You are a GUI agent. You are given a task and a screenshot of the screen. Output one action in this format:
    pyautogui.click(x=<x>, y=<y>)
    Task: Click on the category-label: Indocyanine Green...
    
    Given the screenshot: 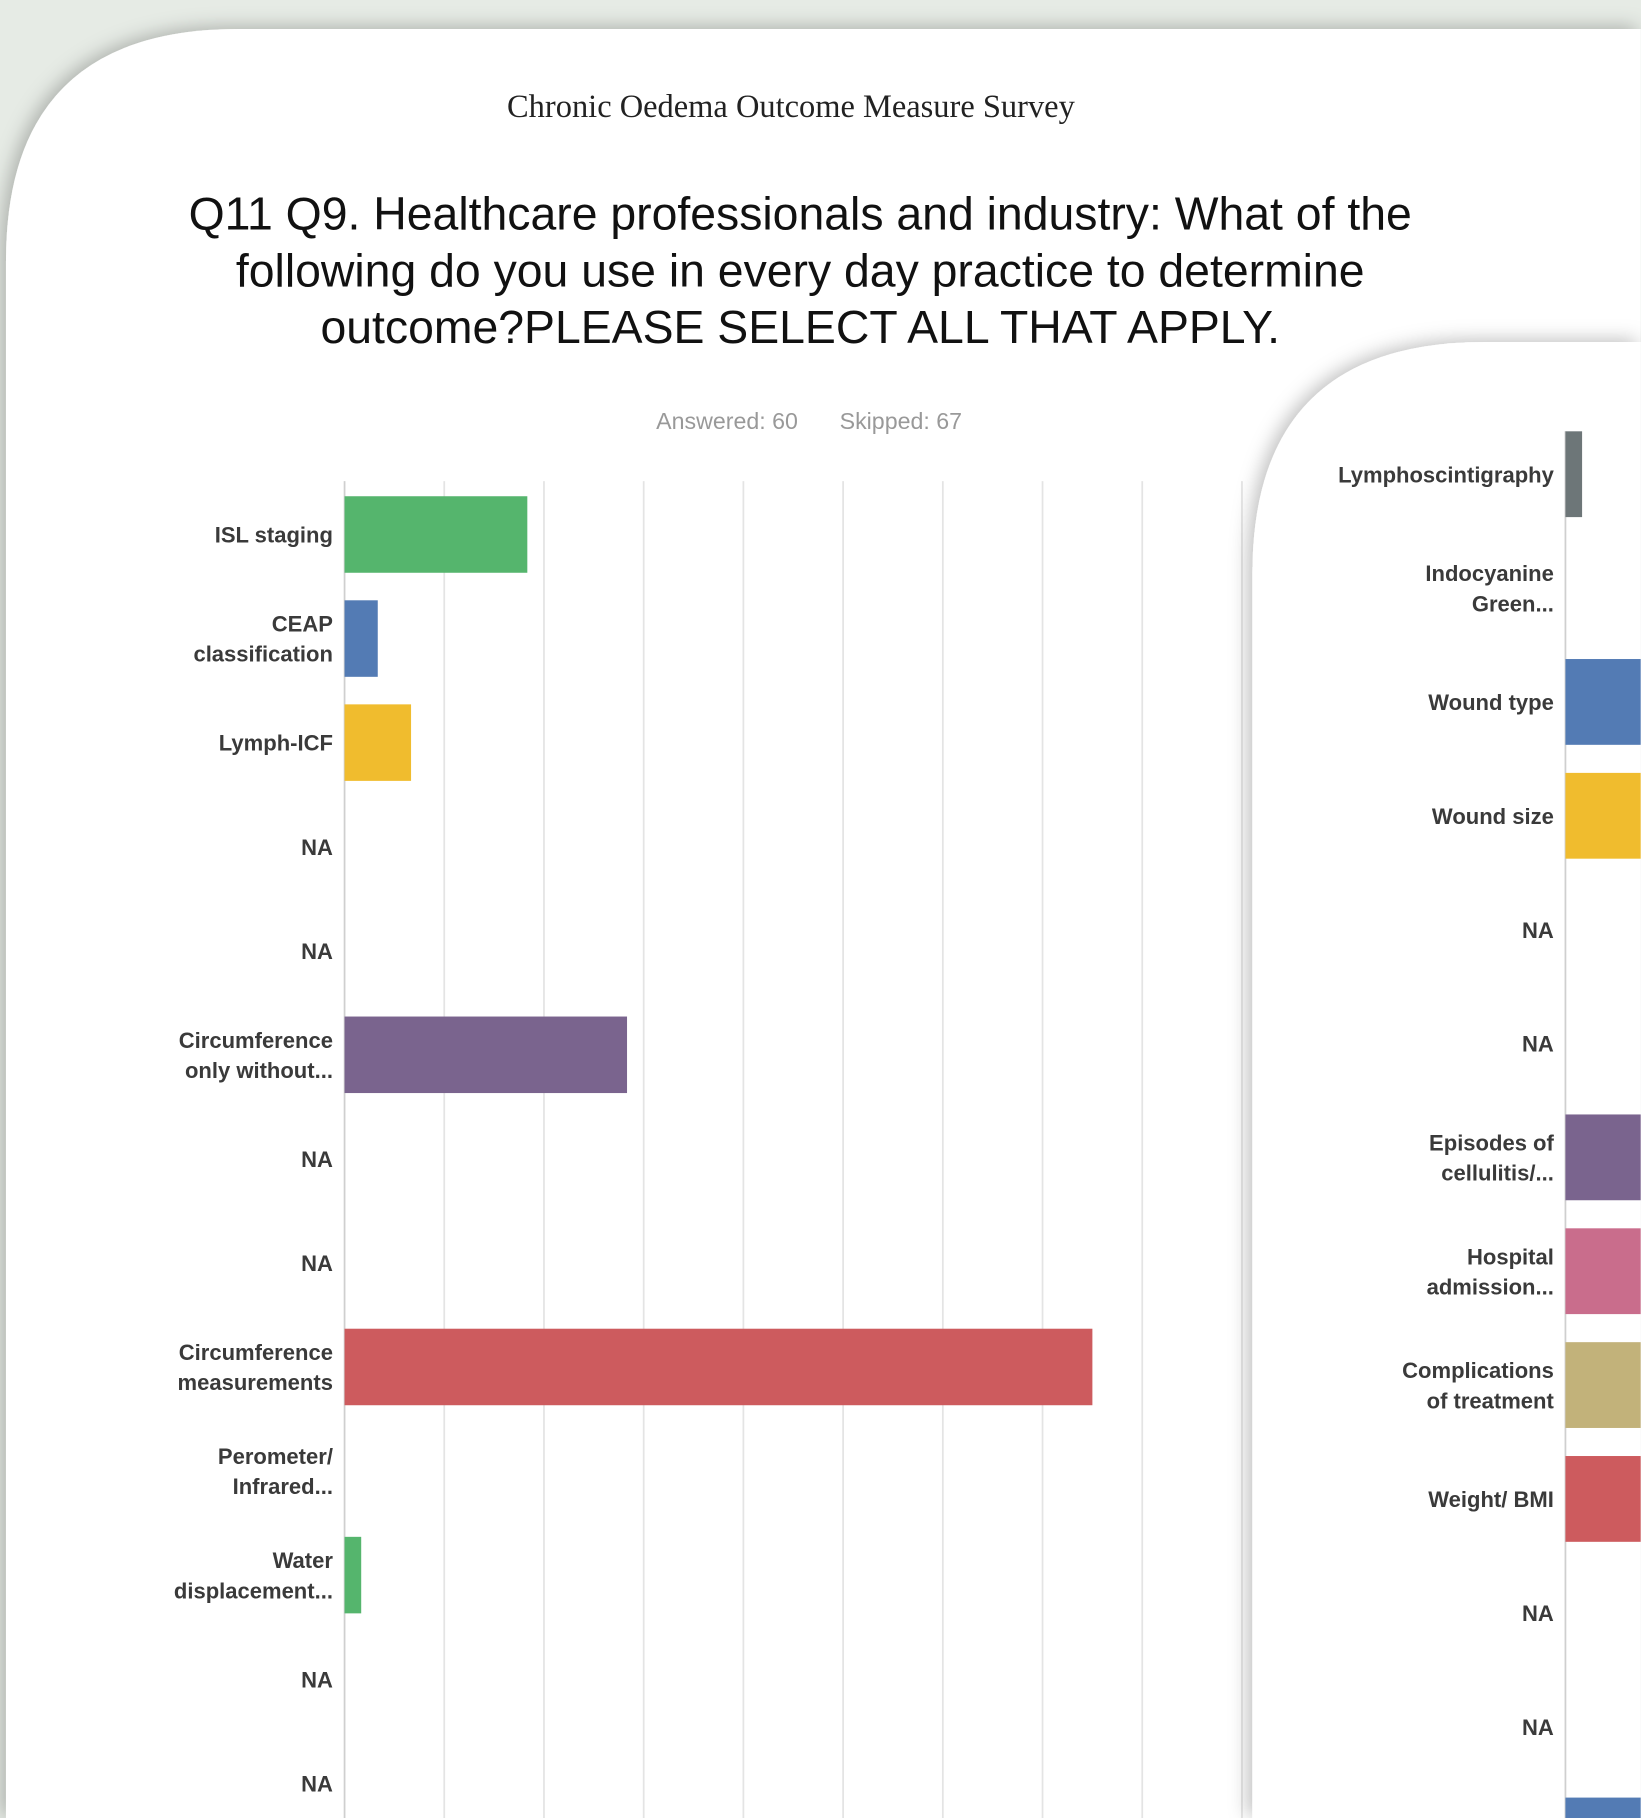 What is the action you would take?
    pyautogui.click(x=1489, y=588)
    